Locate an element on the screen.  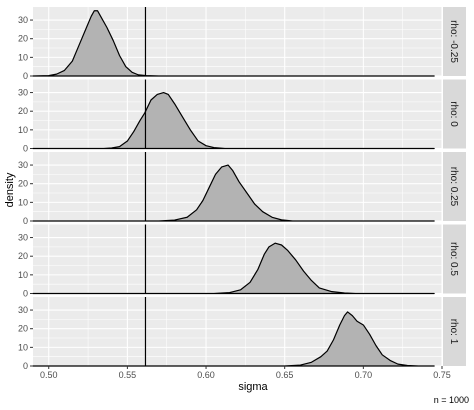
x-tick-label: 0.65 is located at coordinates (285, 375).